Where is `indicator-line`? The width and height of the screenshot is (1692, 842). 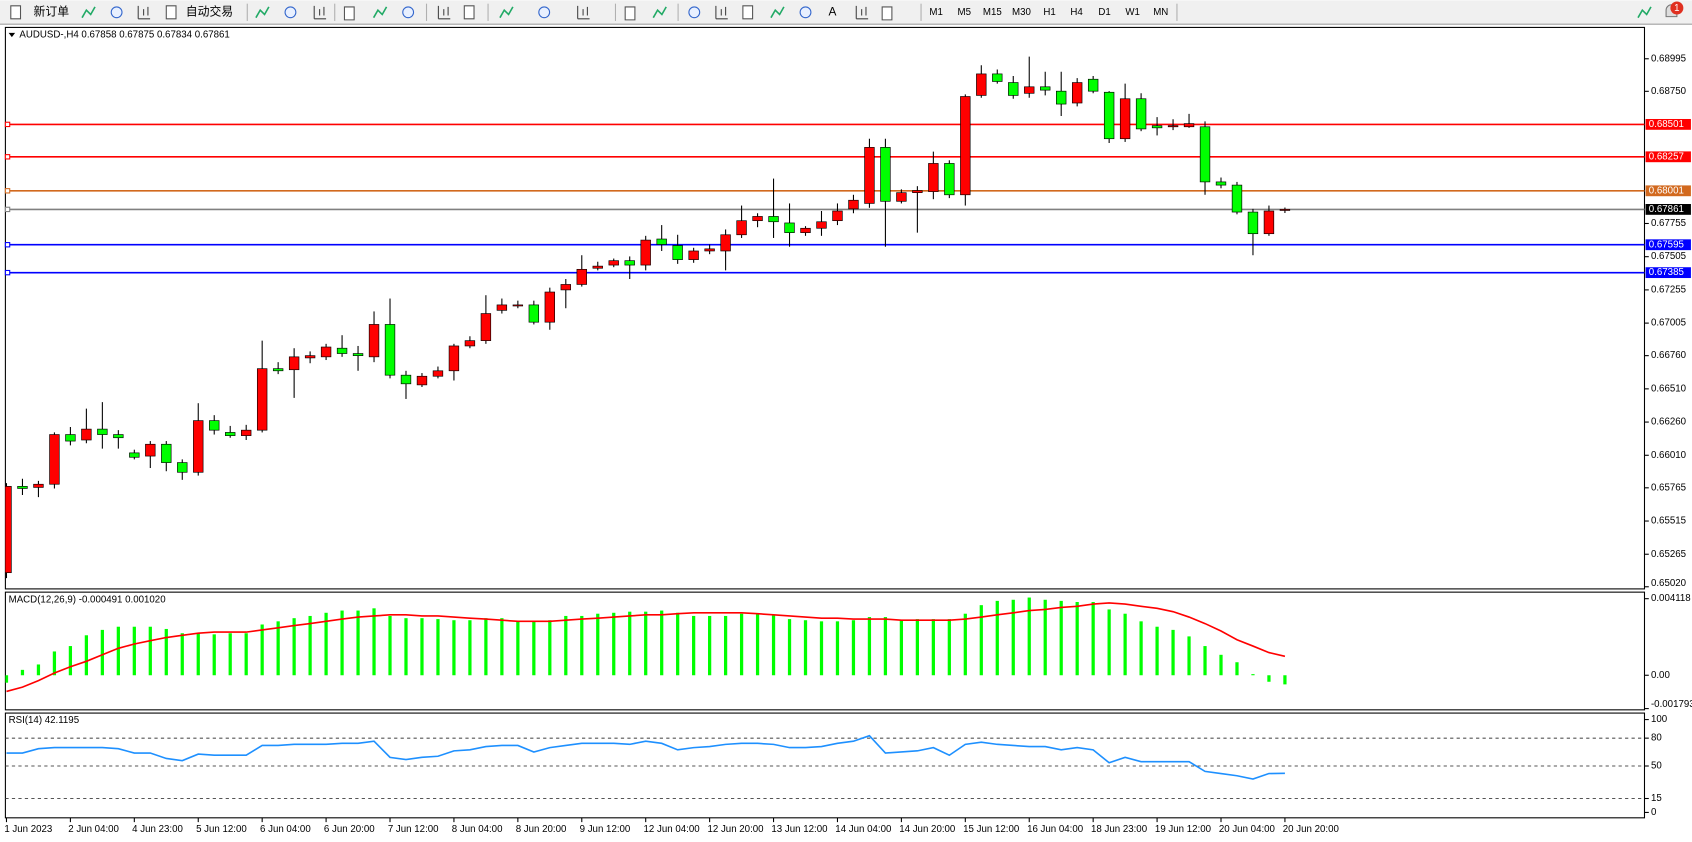 indicator-line is located at coordinates (646, 647).